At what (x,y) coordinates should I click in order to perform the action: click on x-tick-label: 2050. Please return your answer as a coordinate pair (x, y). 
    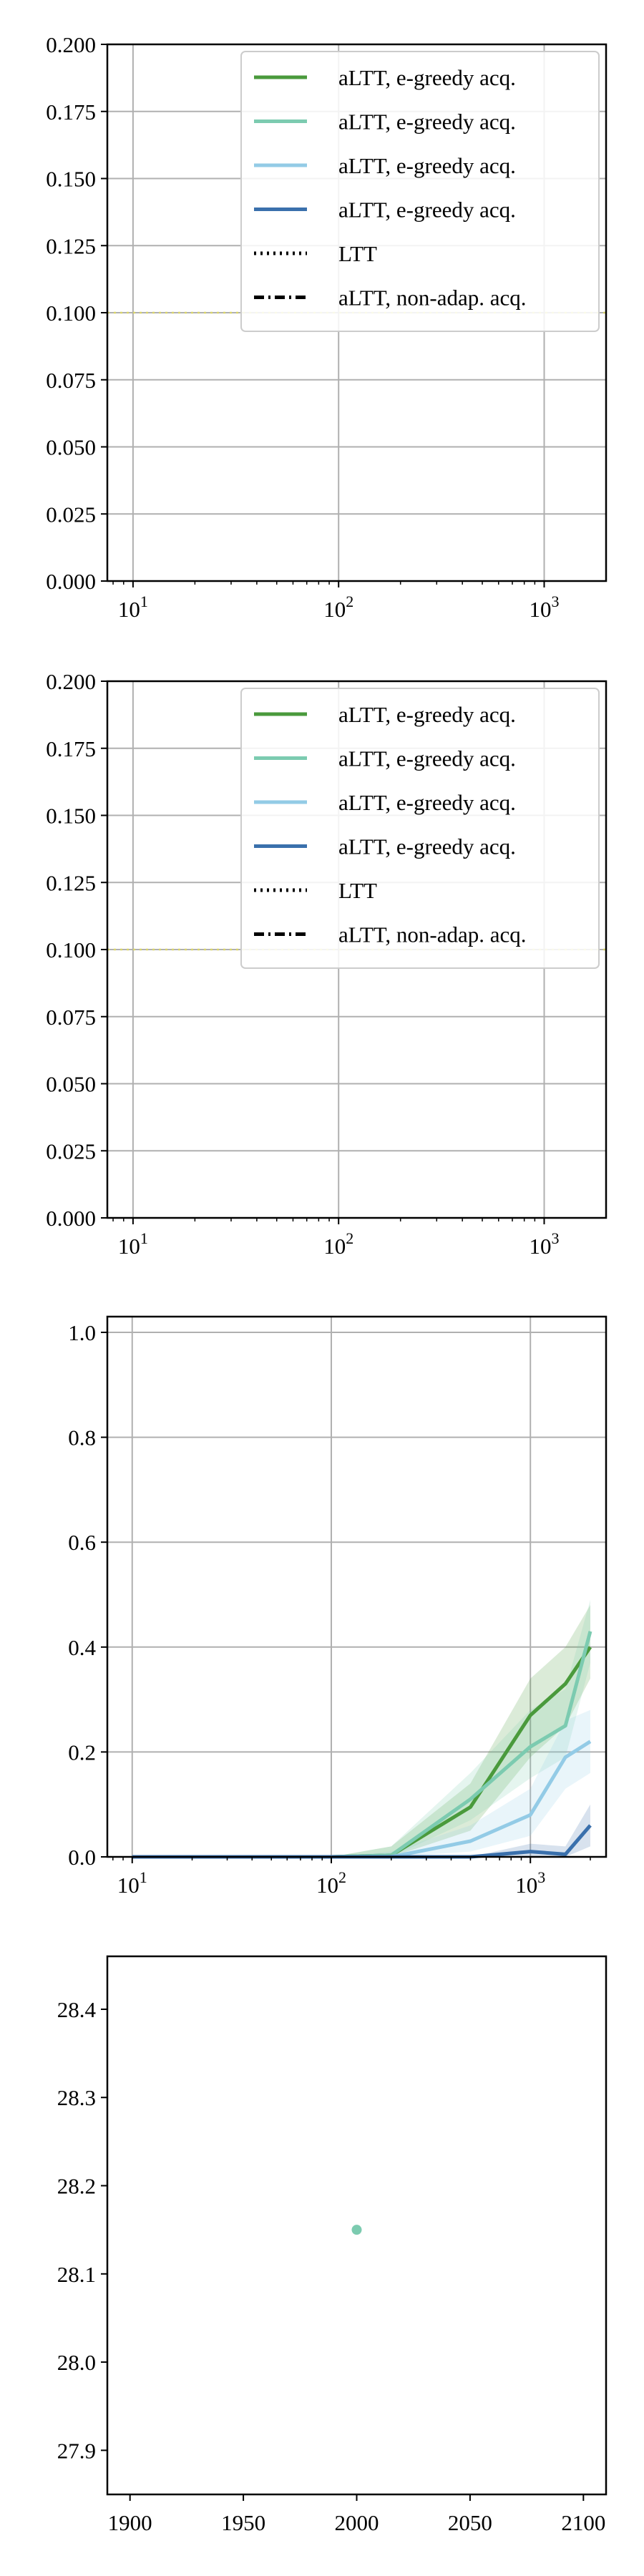
    Looking at the image, I should click on (470, 2522).